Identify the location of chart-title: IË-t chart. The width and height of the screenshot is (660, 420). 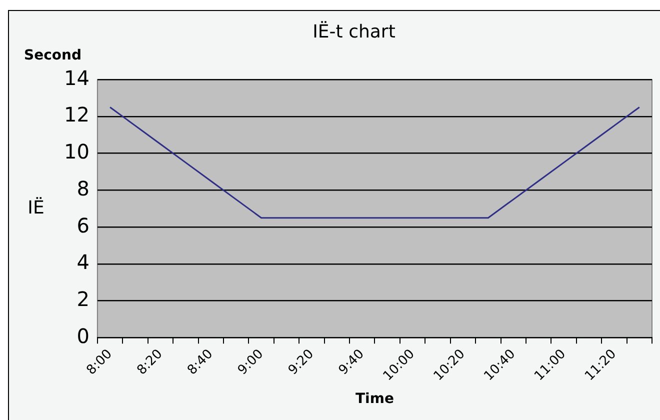
(354, 31).